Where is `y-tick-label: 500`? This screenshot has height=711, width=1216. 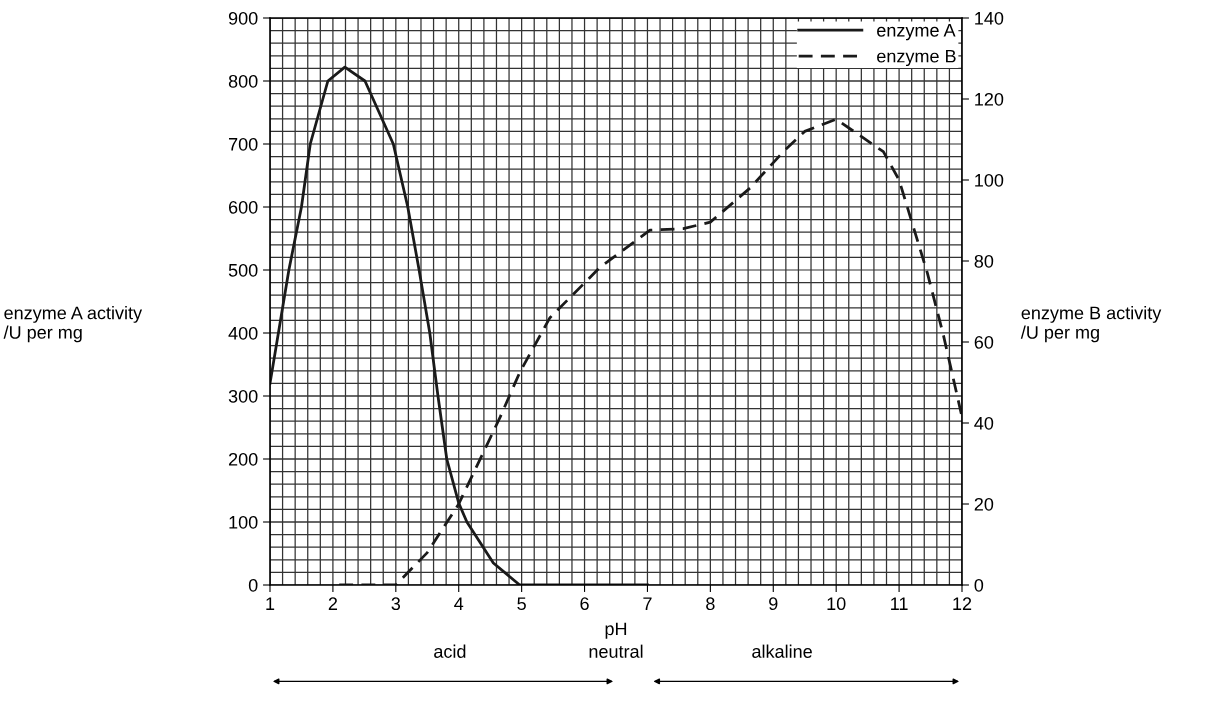 y-tick-label: 500 is located at coordinates (243, 270).